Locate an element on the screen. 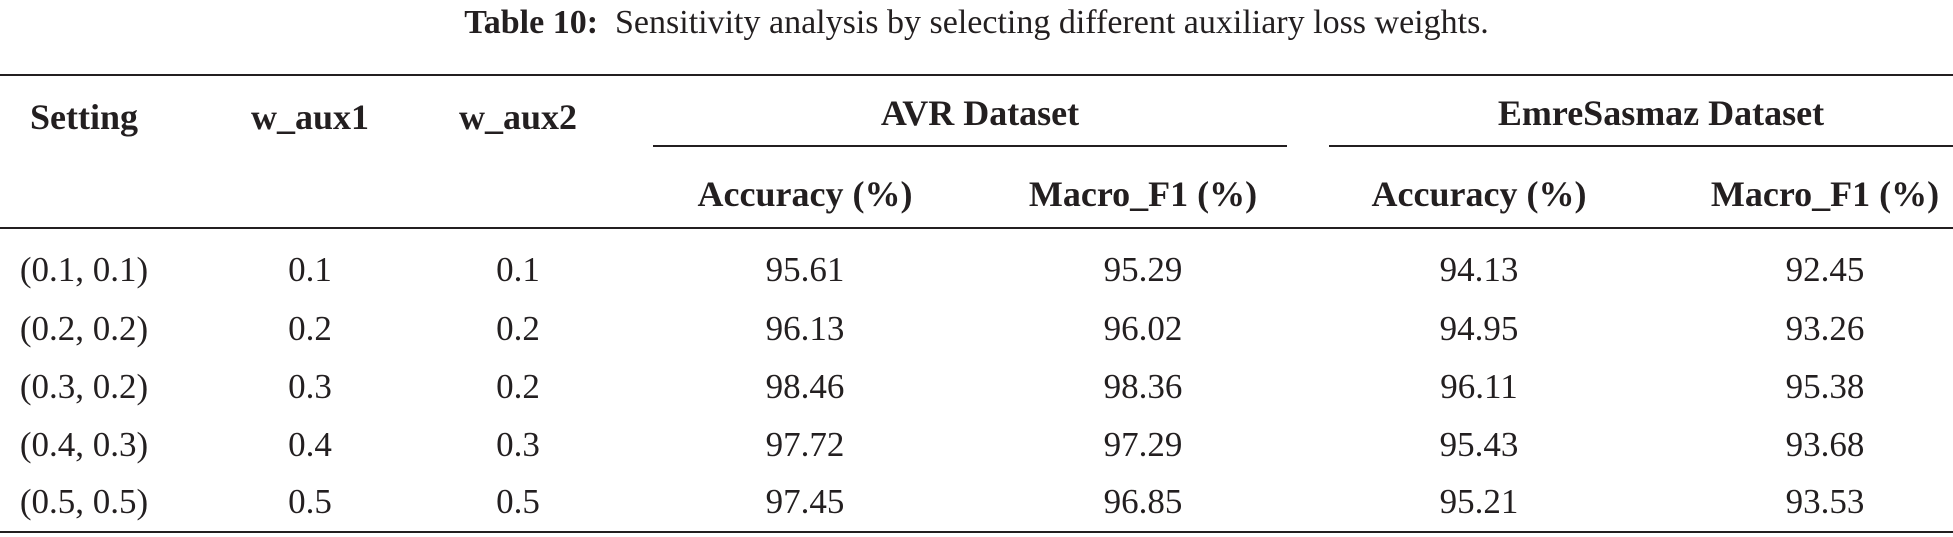 This screenshot has height=537, width=1953. cell-avr-macro-f1: 96.02 is located at coordinates (1143, 328).